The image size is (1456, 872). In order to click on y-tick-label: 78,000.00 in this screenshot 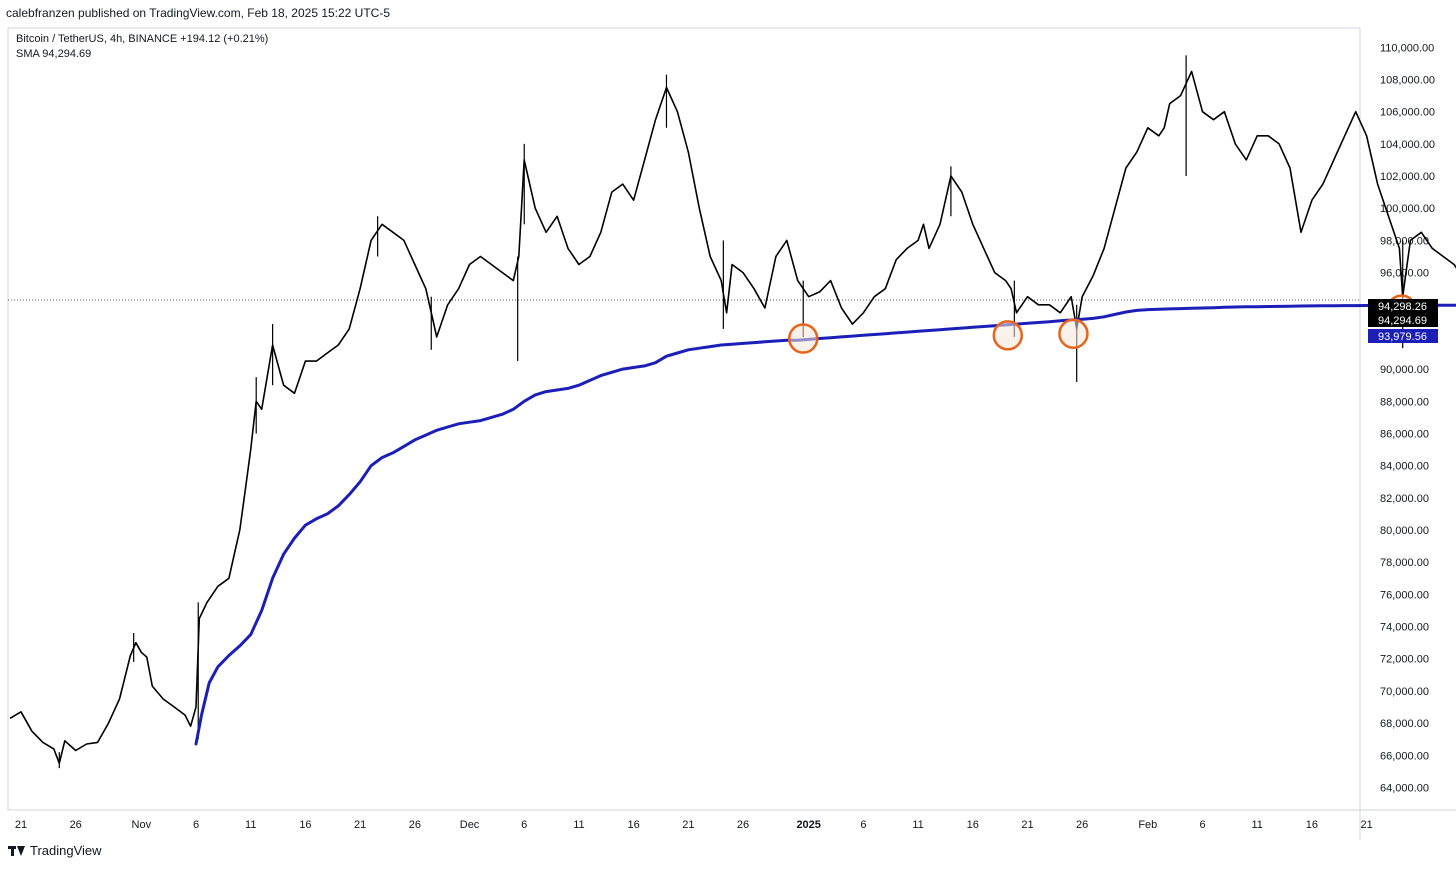, I will do `click(1404, 563)`.